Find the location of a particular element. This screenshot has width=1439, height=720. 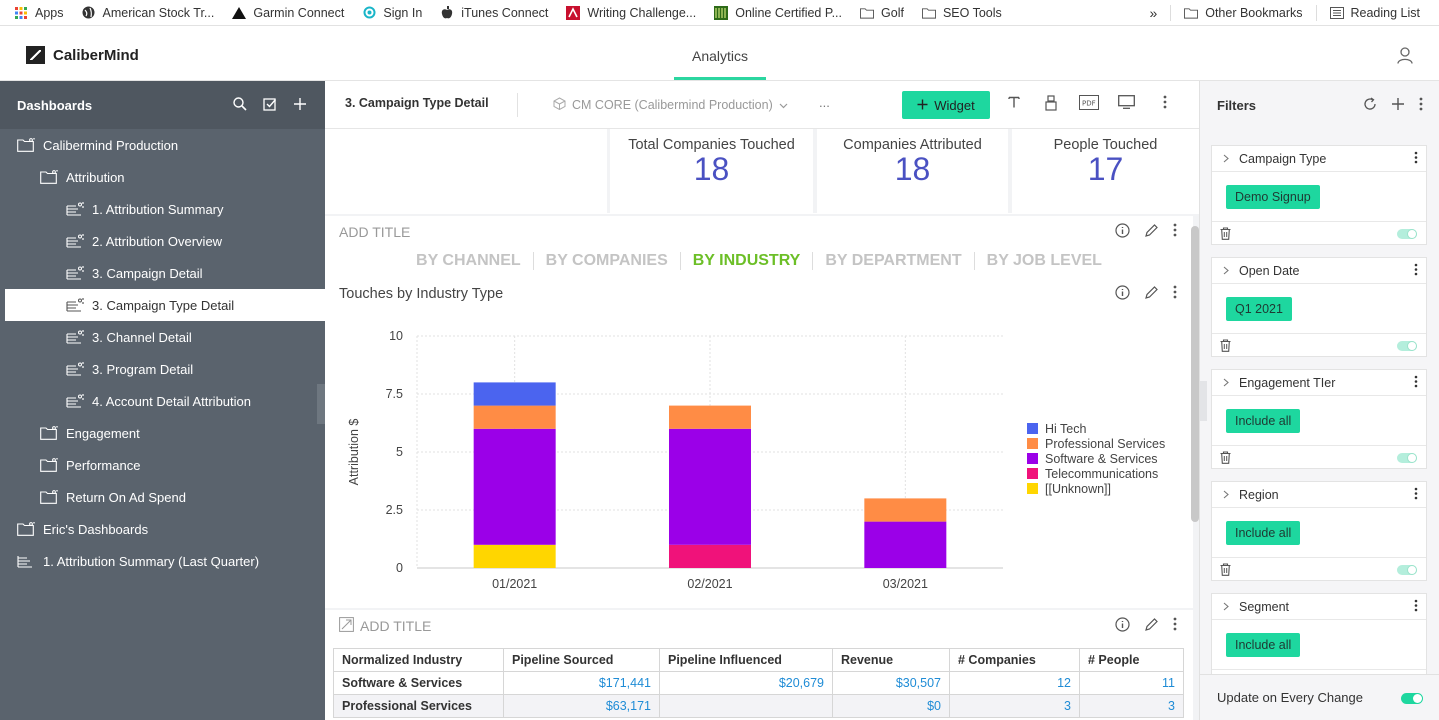

tab-by-job-level: BY JOB LEVEL is located at coordinates (1043, 261).